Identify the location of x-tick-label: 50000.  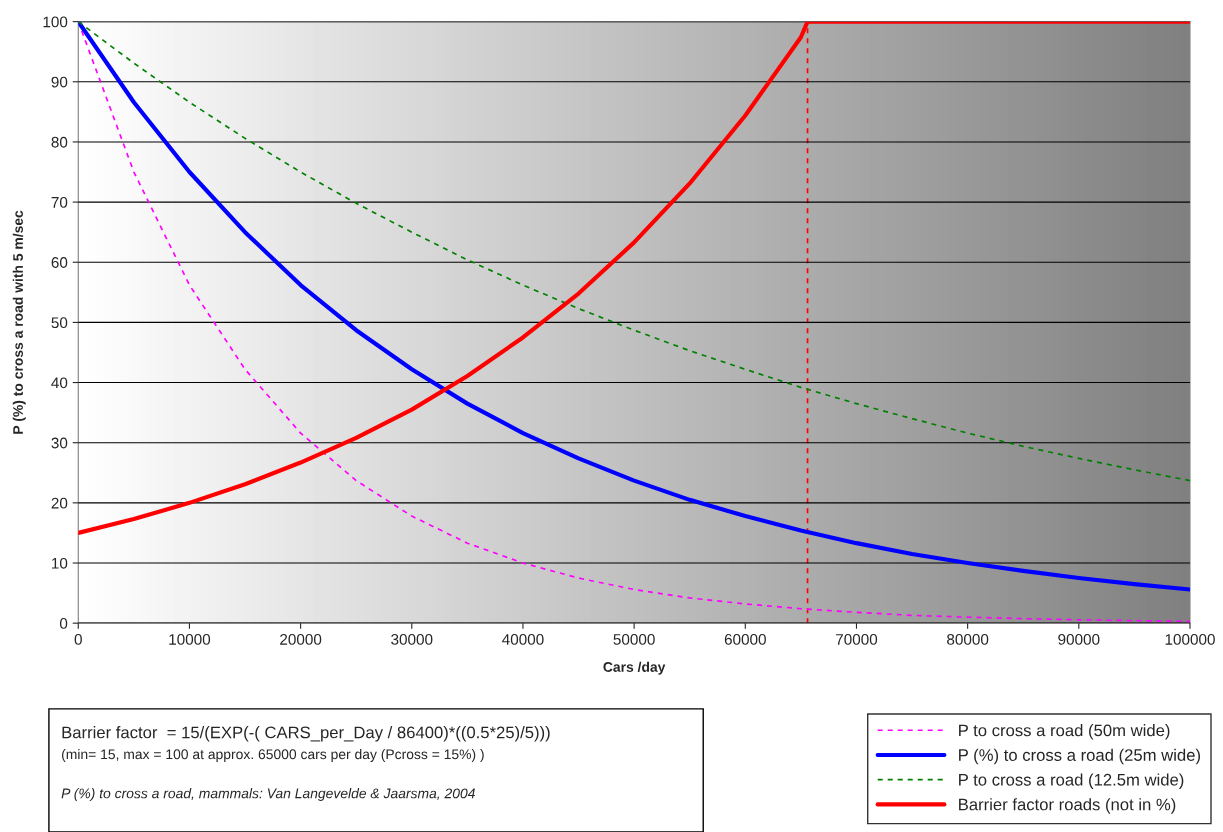
(634, 639).